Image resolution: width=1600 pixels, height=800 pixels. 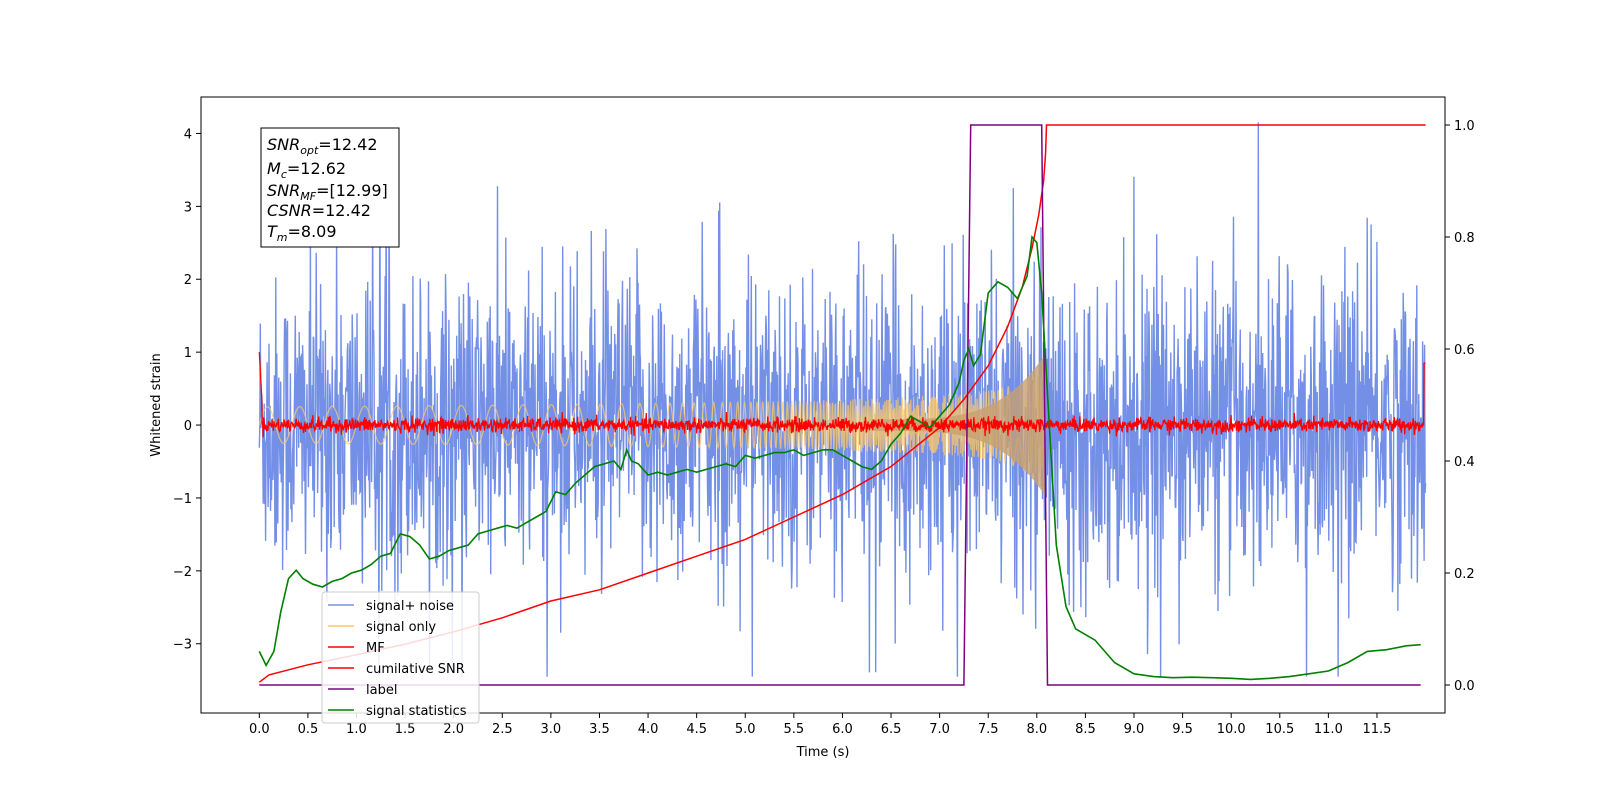 I want to click on stats-box-frame, so click(x=330, y=187).